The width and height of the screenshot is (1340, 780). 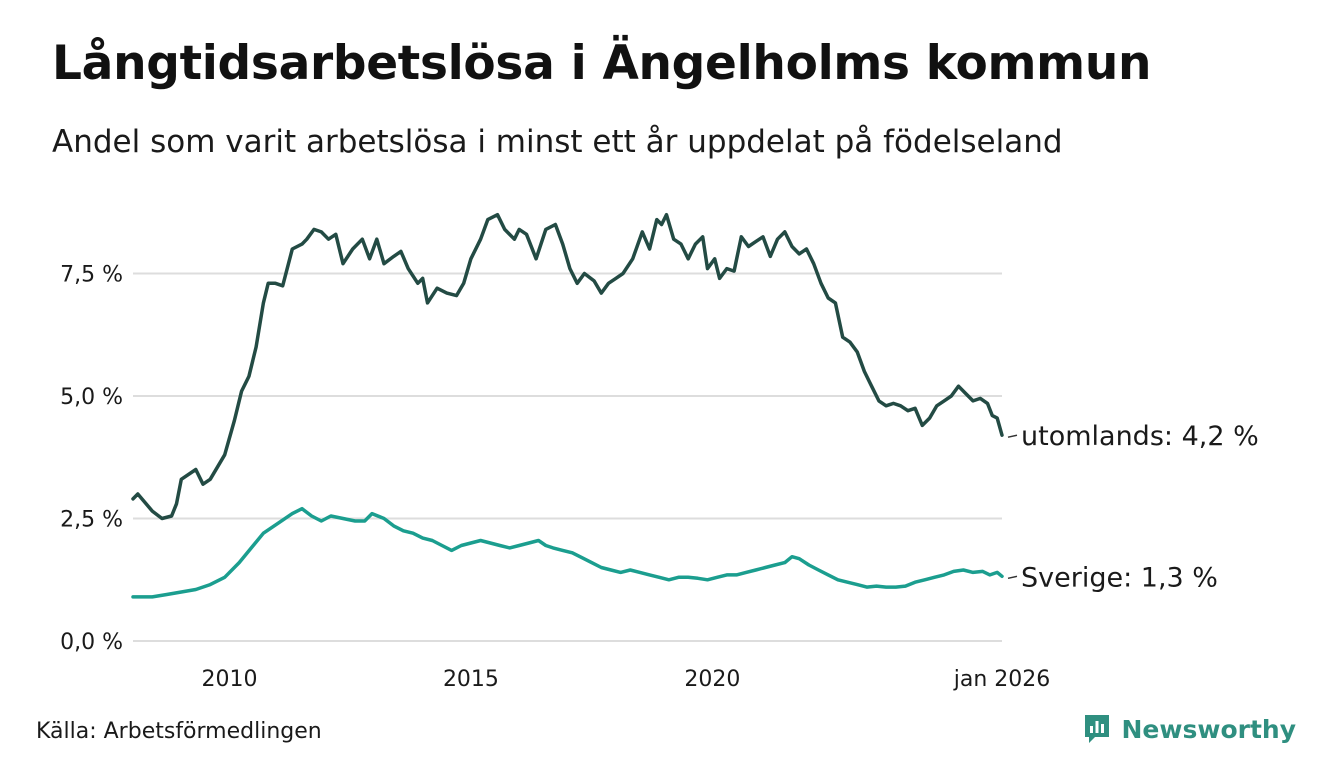 What do you see at coordinates (91, 459) in the screenshot?
I see `y-axis-ticks: 0,0 % 2,5 % 5,0 % 7,5 %` at bounding box center [91, 459].